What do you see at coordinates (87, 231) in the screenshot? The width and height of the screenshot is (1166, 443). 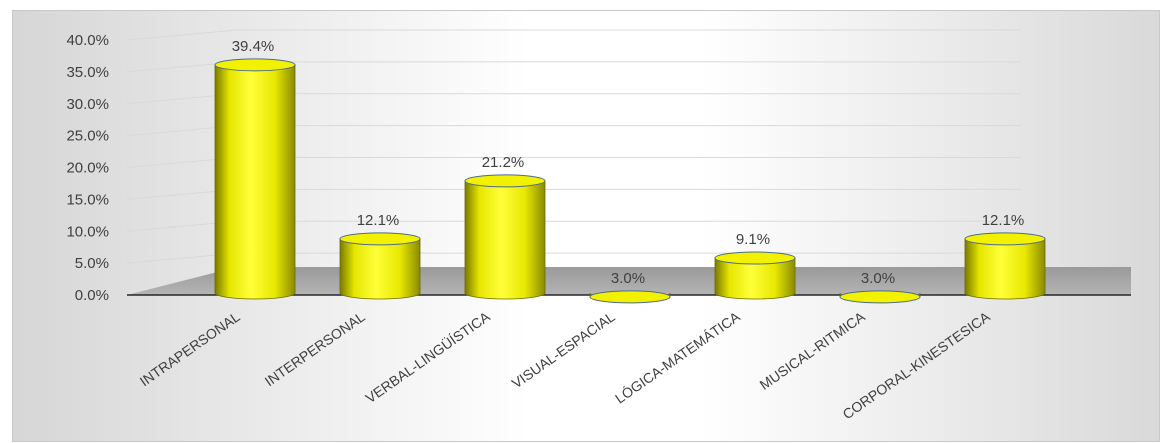 I see `y-tick-label: 10.0%` at bounding box center [87, 231].